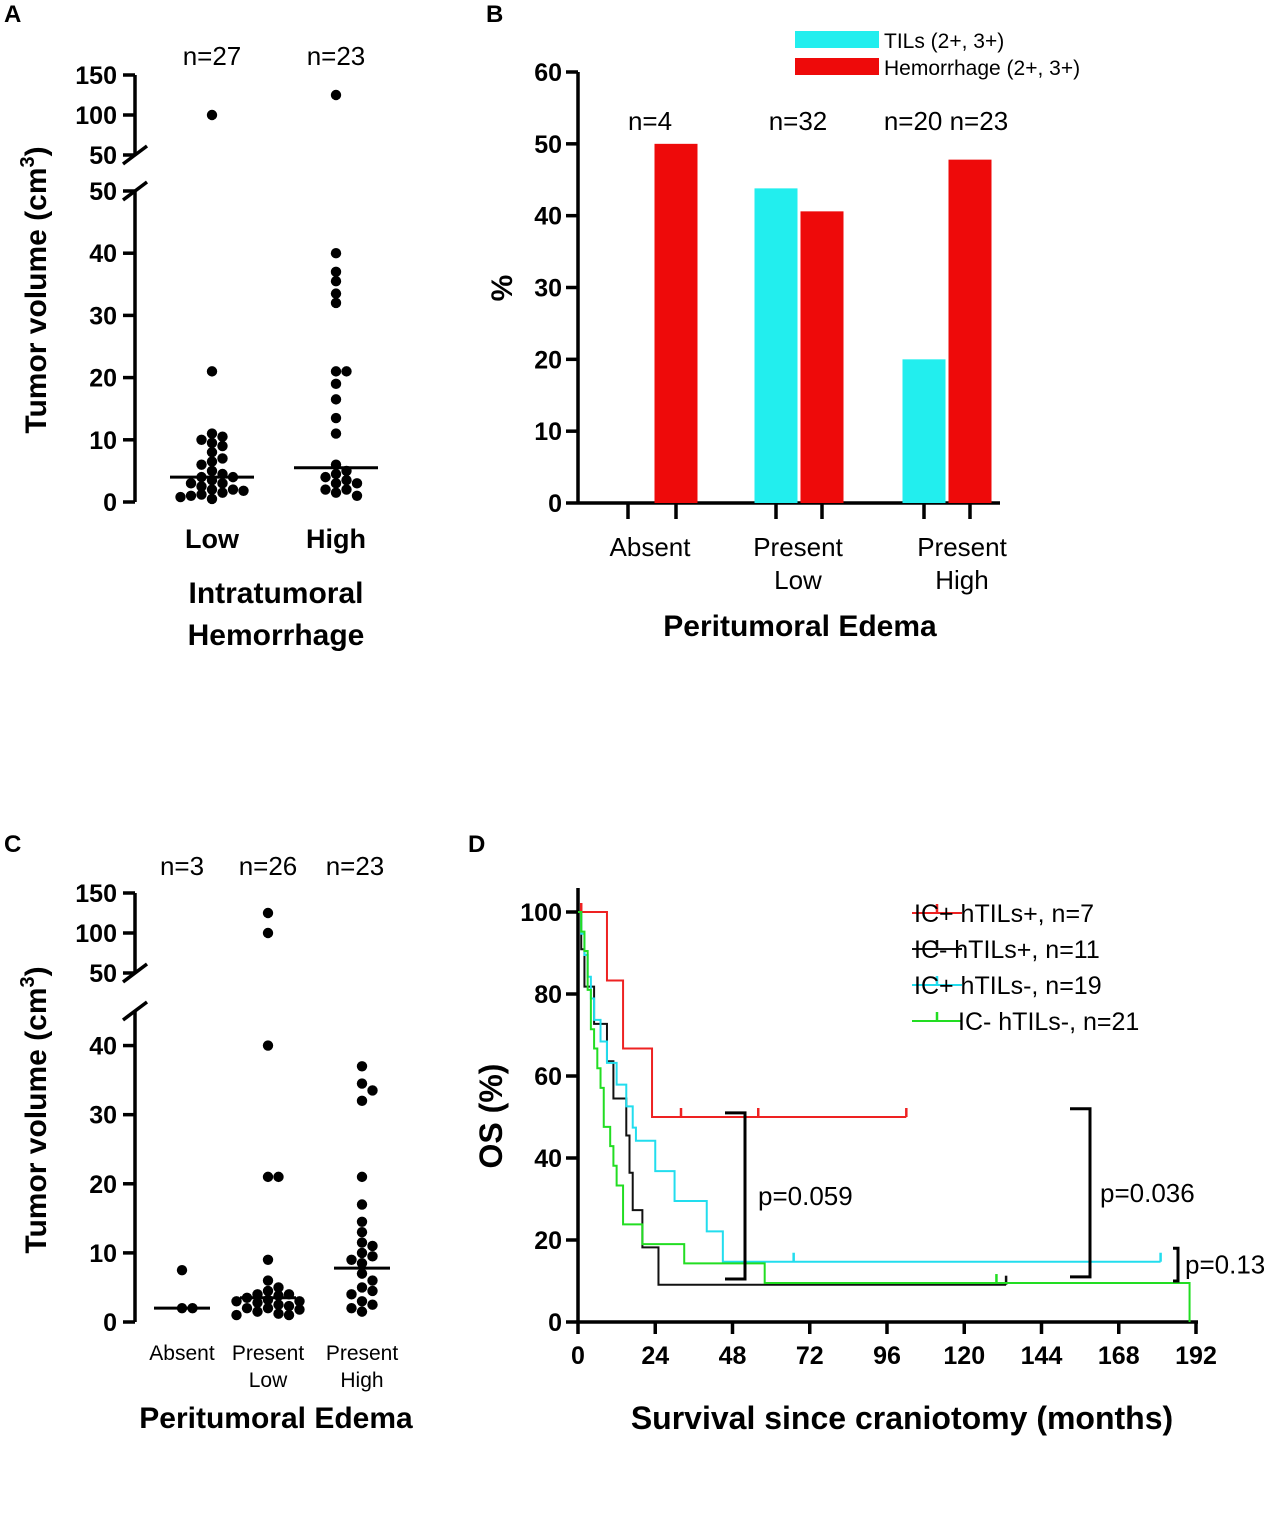 The height and width of the screenshot is (1523, 1274). Describe the element at coordinates (36, 1120) in the screenshot. I see `panel-c-ylabel-text: Tumor volume (cm` at that location.